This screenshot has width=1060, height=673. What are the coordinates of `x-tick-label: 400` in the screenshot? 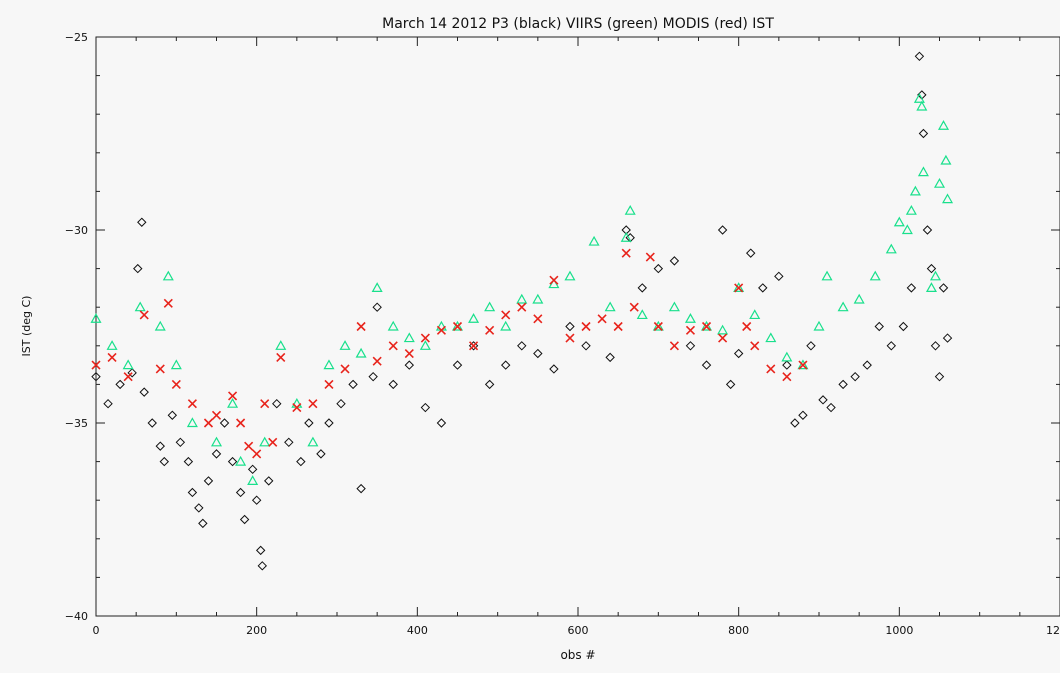 It's located at (417, 630).